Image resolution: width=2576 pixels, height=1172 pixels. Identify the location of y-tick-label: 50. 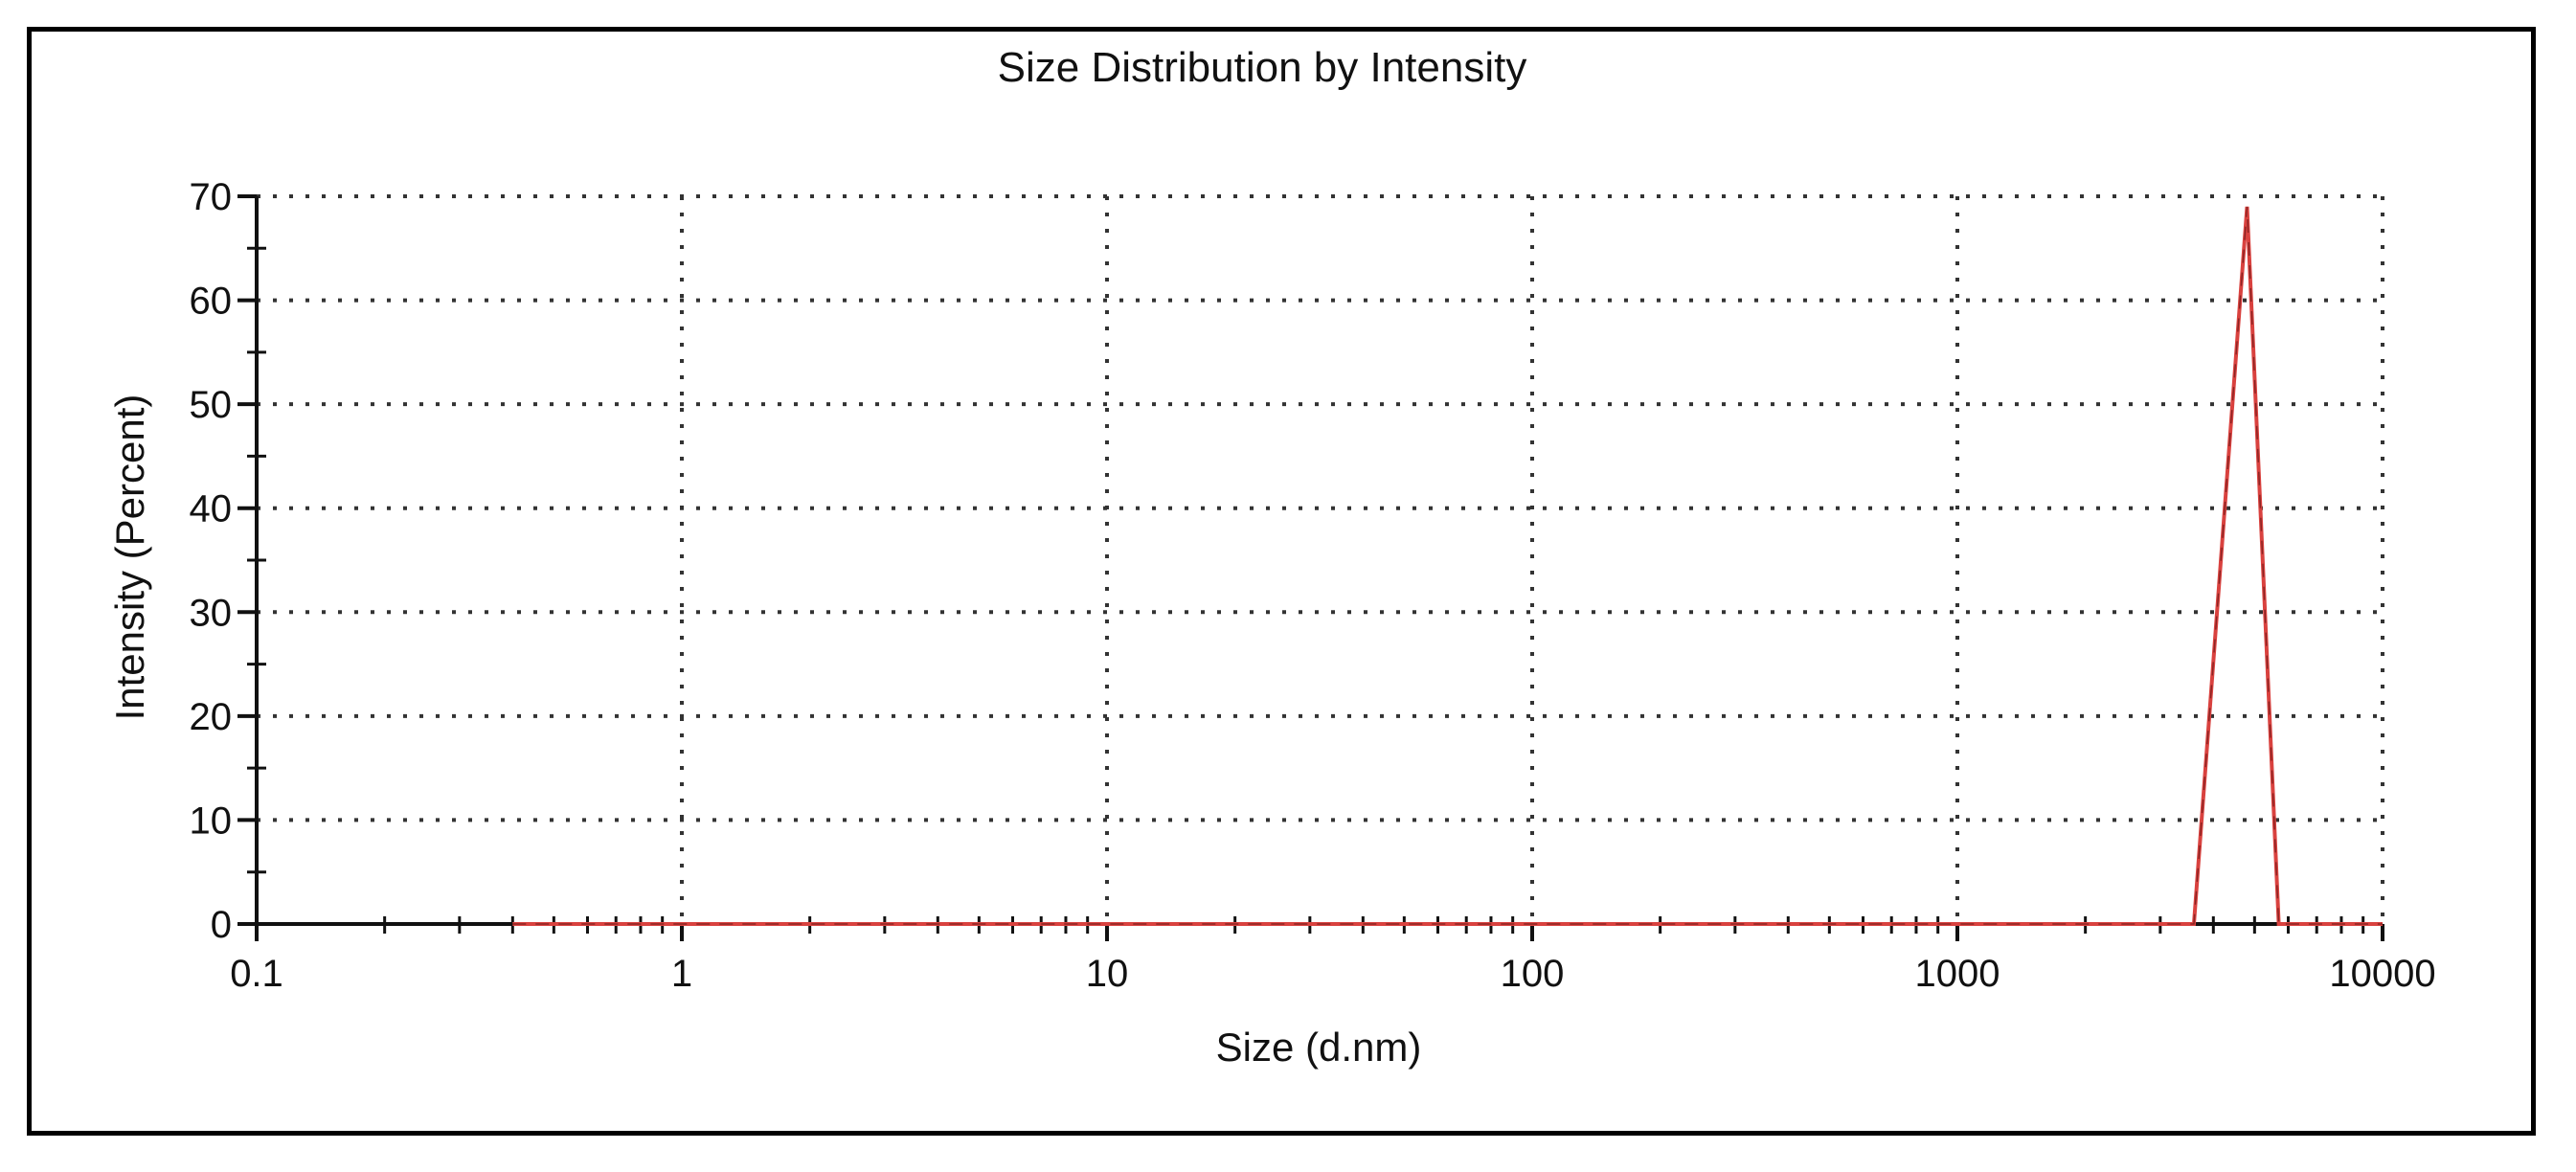
(211, 405).